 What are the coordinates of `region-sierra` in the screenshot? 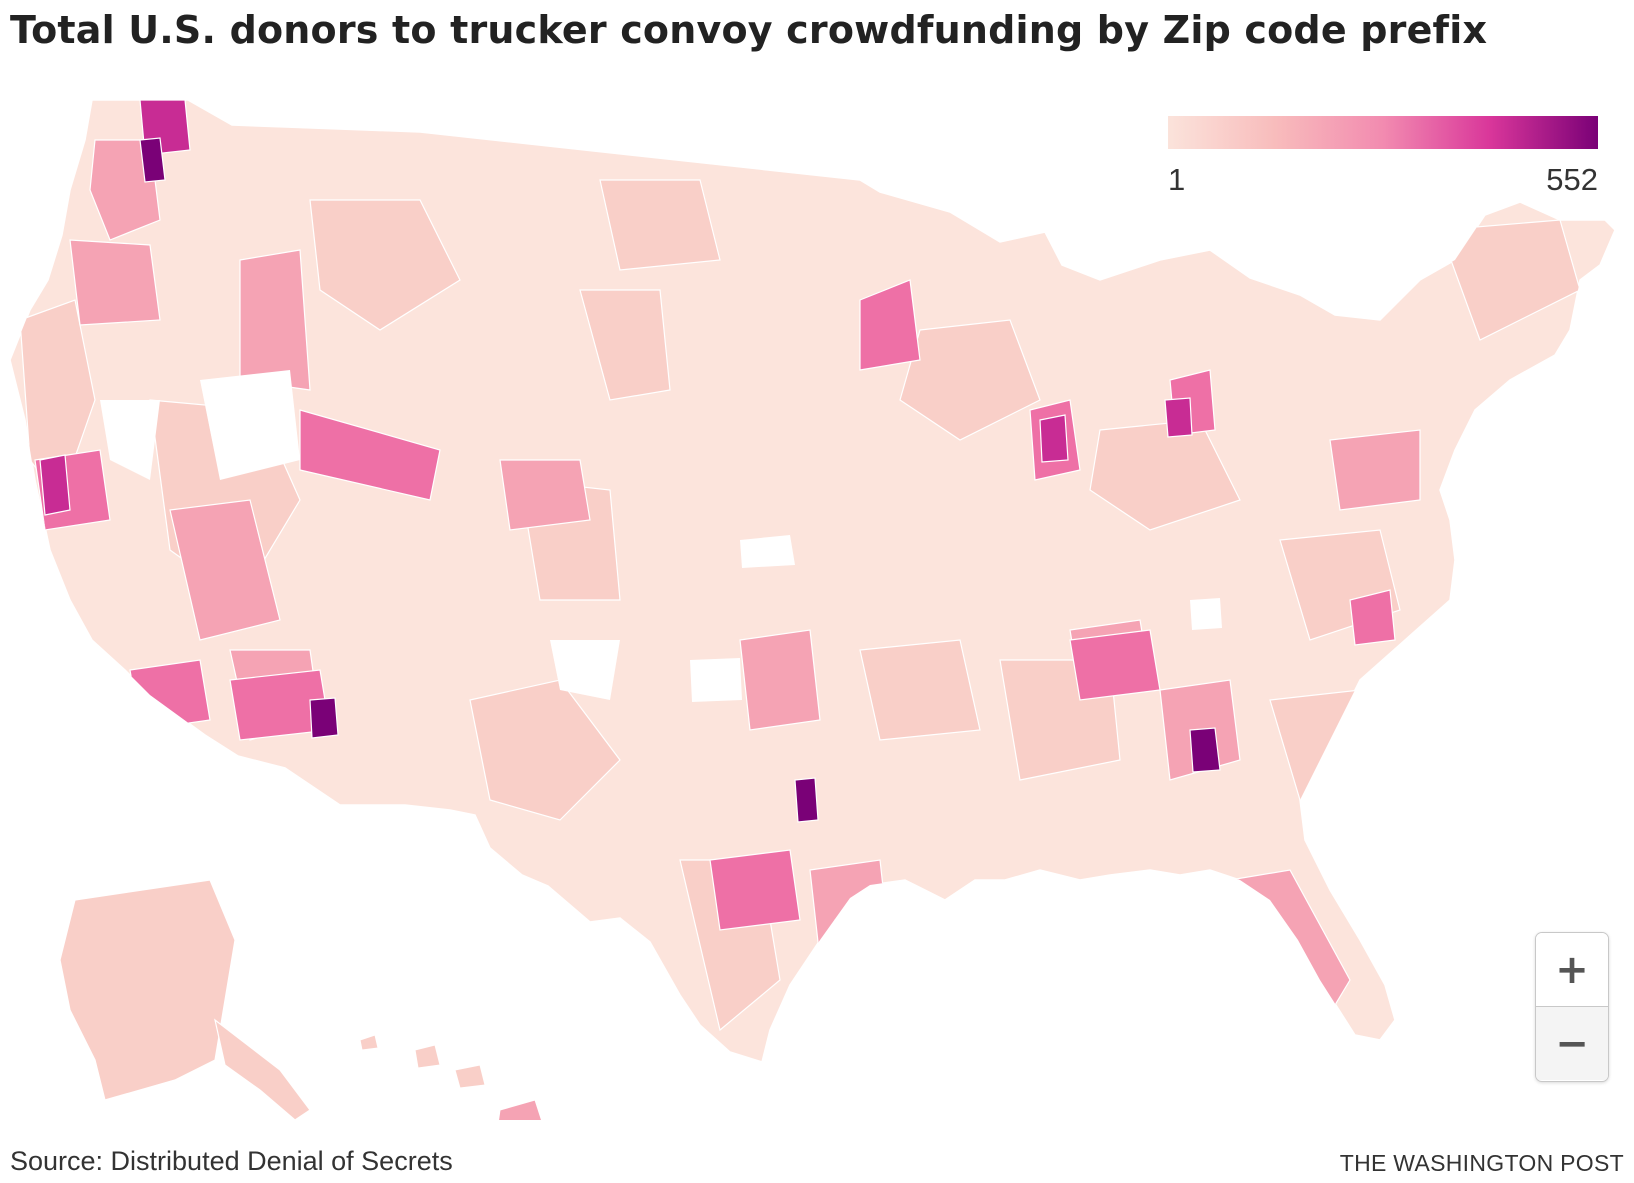 It's located at (225, 570).